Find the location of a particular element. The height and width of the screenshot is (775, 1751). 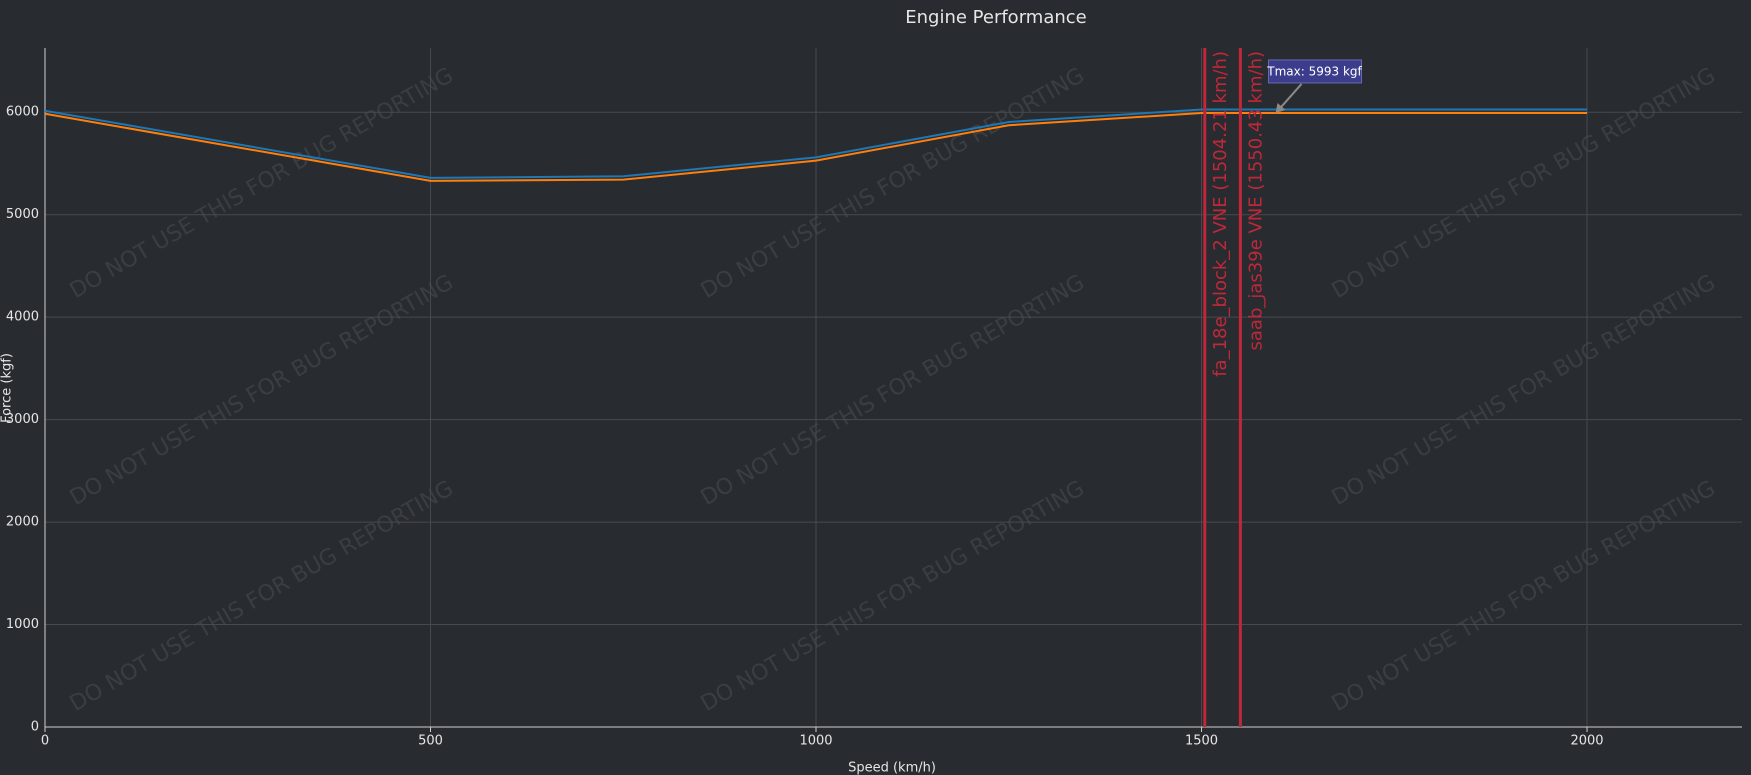

y-tick-label: 1000 is located at coordinates (22, 624).